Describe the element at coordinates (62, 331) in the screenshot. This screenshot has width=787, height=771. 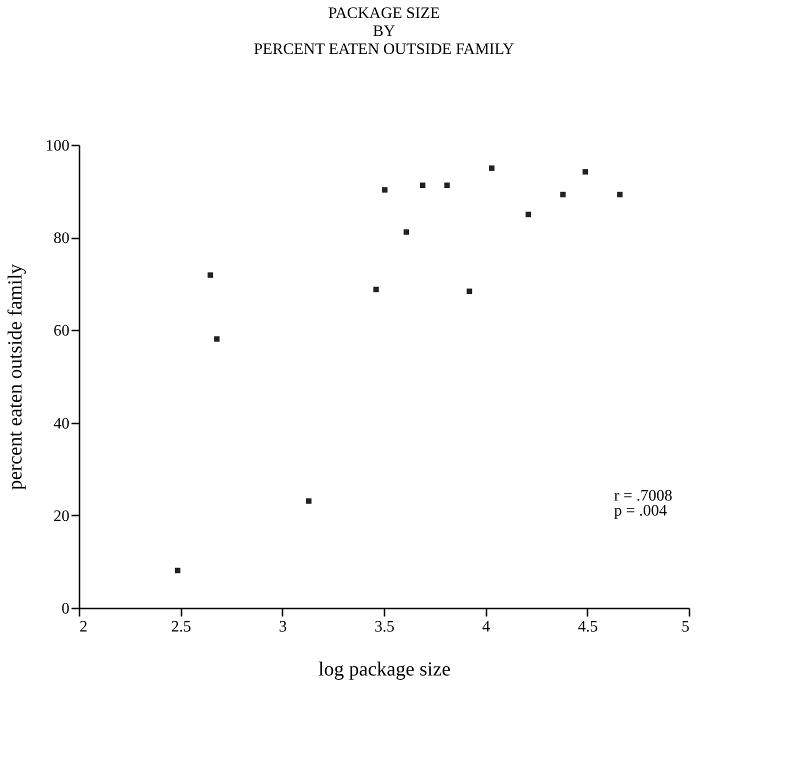
I see `y-tick-label: 60` at that location.